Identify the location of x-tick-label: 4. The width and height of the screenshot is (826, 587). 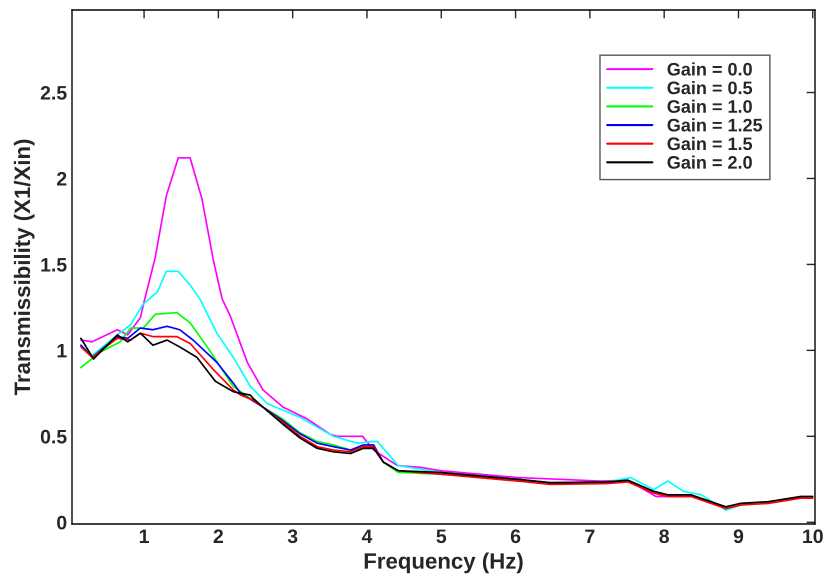
(367, 536).